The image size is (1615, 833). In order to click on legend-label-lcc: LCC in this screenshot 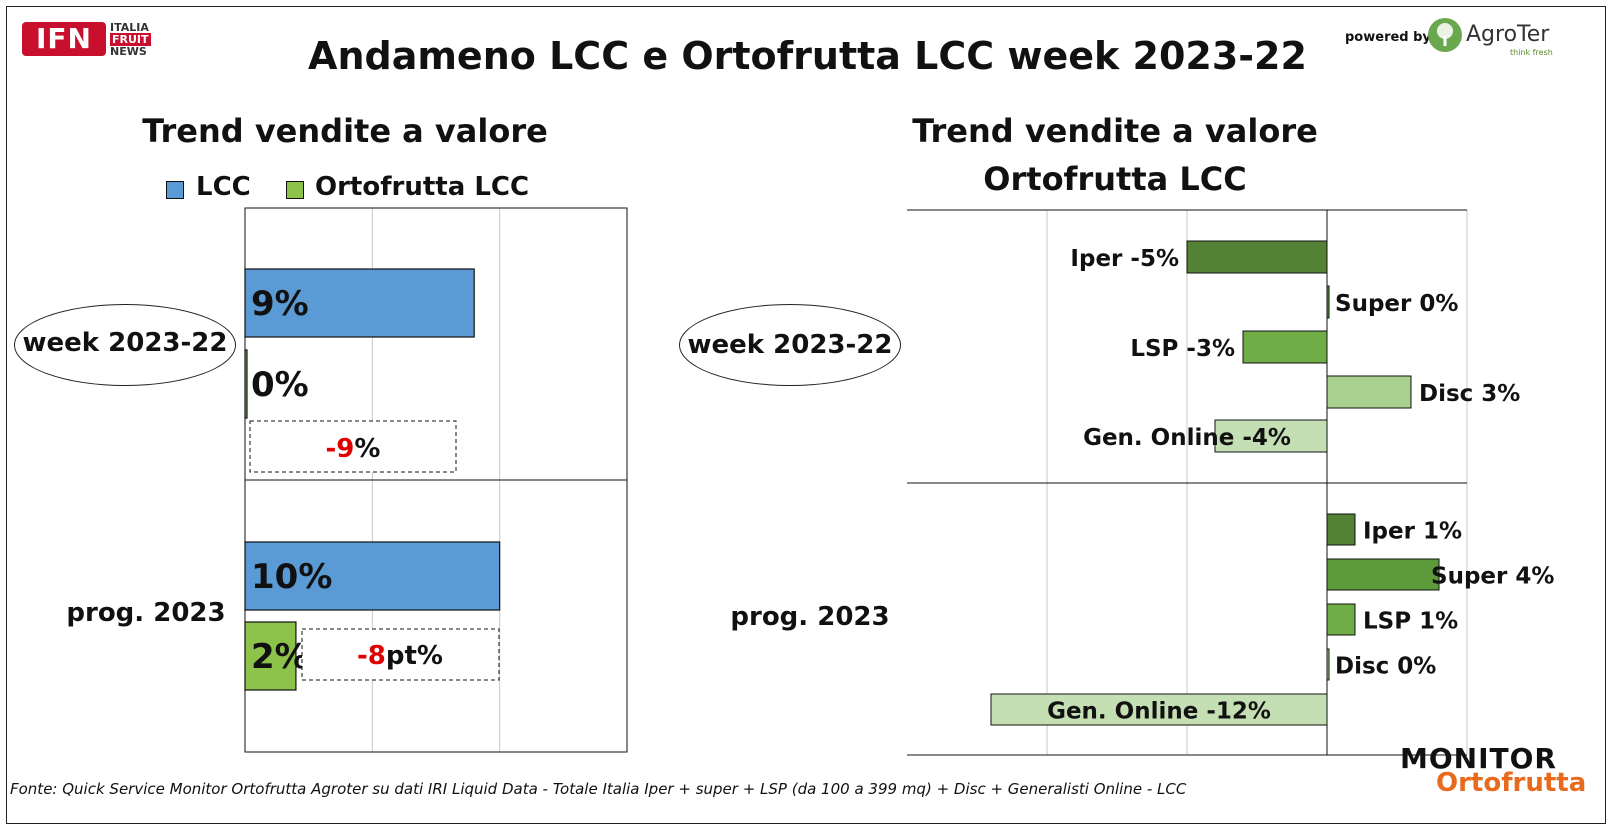, I will do `click(223, 187)`.